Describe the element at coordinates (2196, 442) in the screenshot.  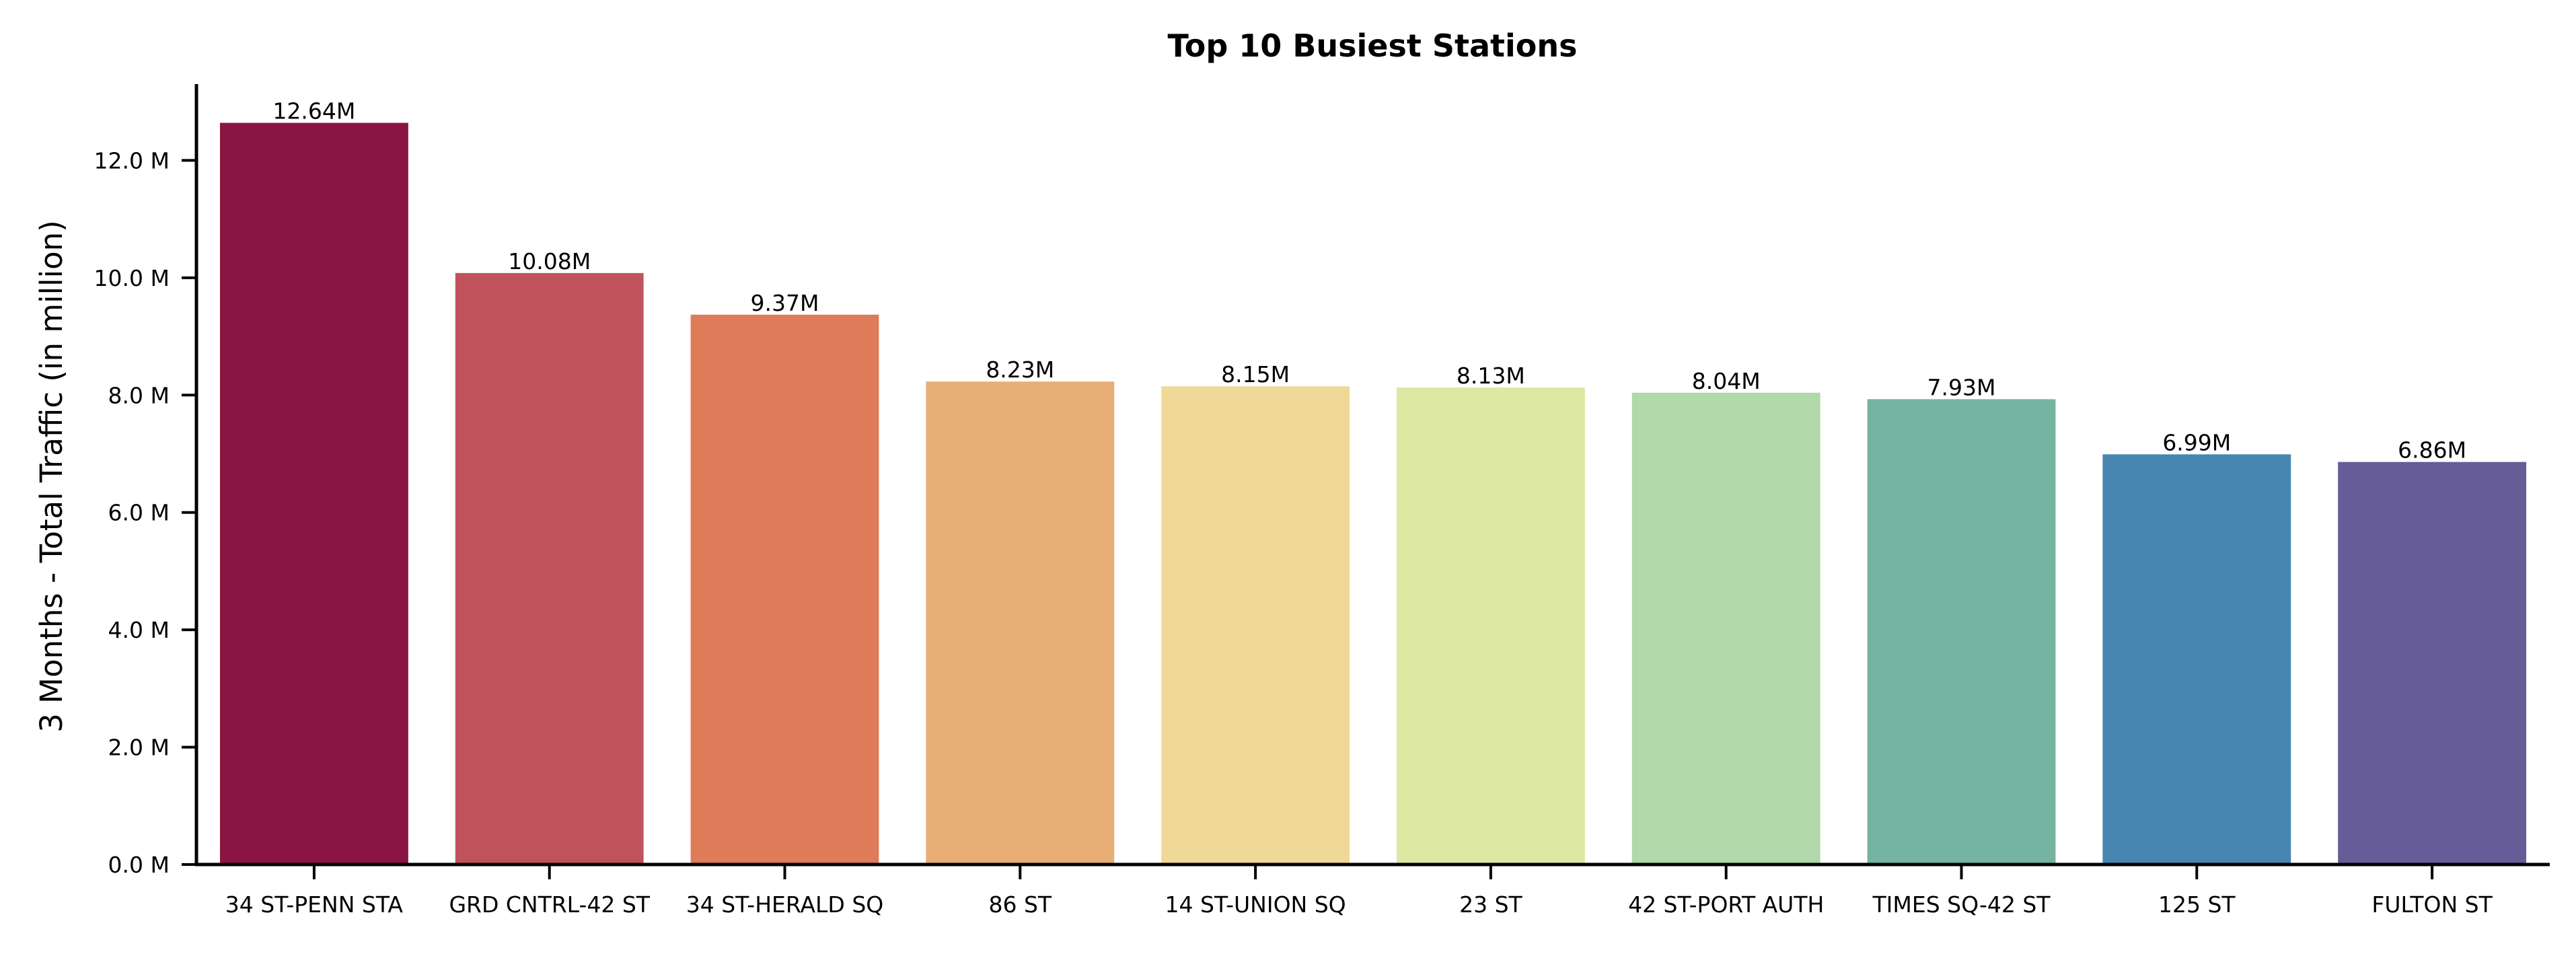
I see `data-label: 6.99M` at that location.